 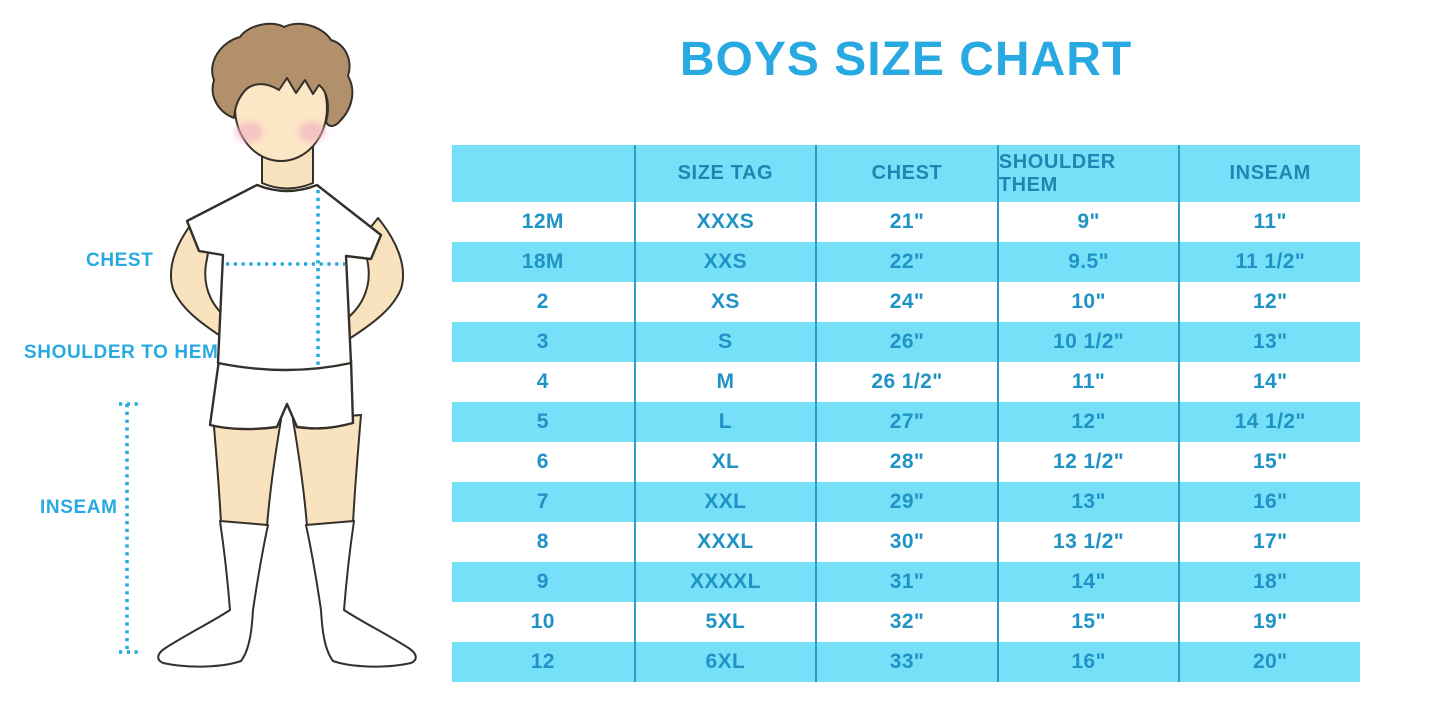 I want to click on table-cell: 32", so click(x=906, y=622).